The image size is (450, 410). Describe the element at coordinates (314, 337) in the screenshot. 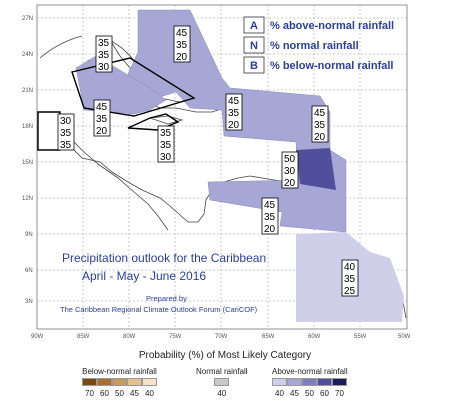

I see `lon-tick: 60W` at that location.